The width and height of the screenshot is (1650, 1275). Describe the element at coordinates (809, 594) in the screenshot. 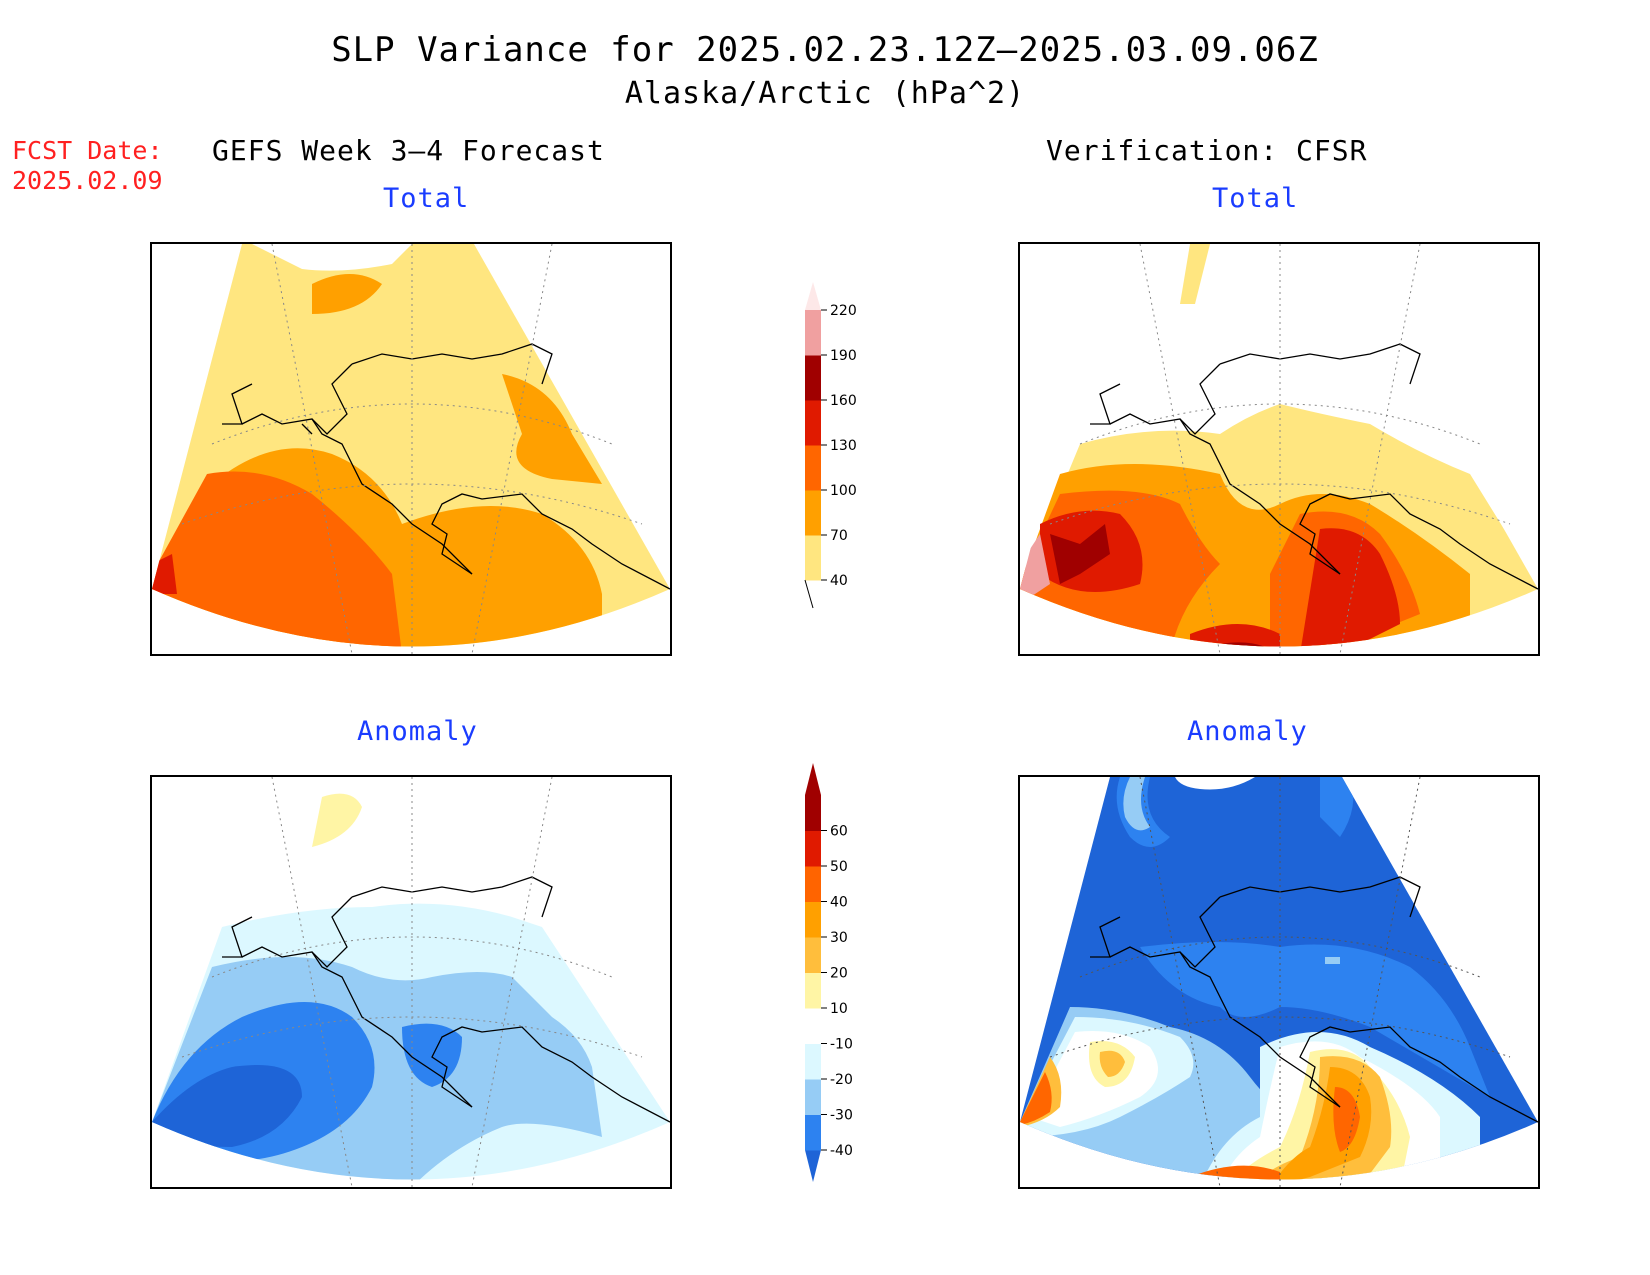

I see `total-colorbar-low-end` at that location.